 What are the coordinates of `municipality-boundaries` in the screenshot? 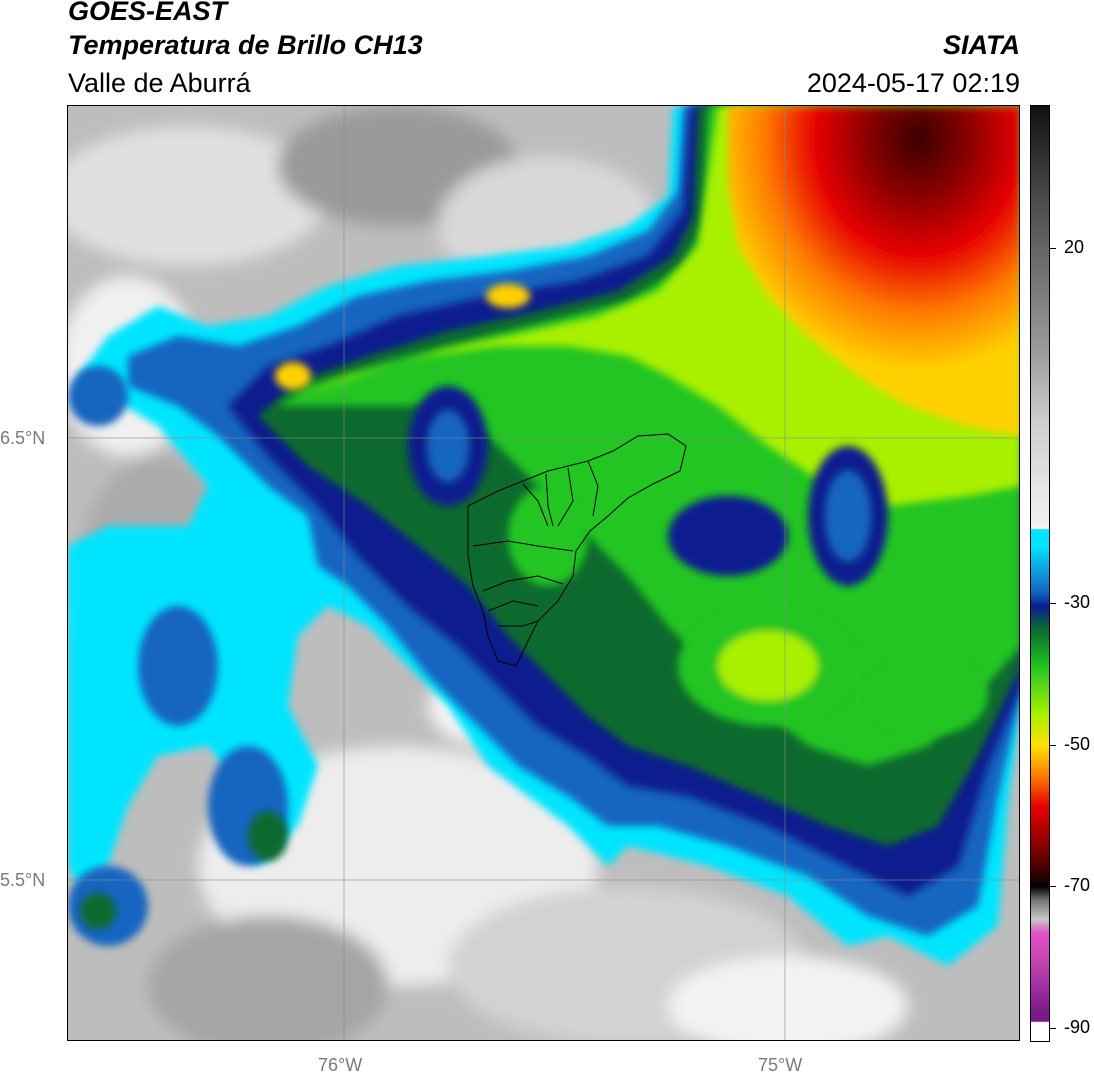 It's located at (577, 550).